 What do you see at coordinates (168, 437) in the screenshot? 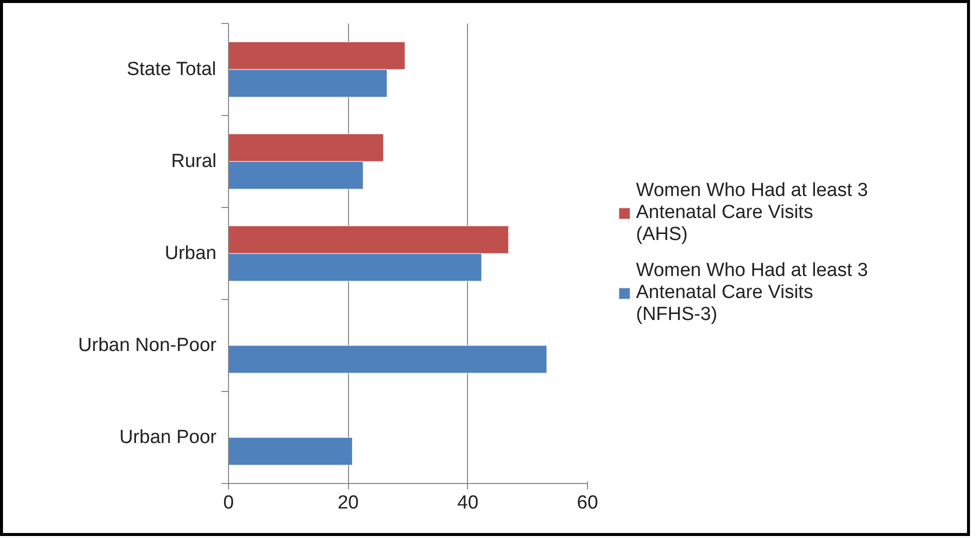
I see `y-tick-label: Urban Poor` at bounding box center [168, 437].